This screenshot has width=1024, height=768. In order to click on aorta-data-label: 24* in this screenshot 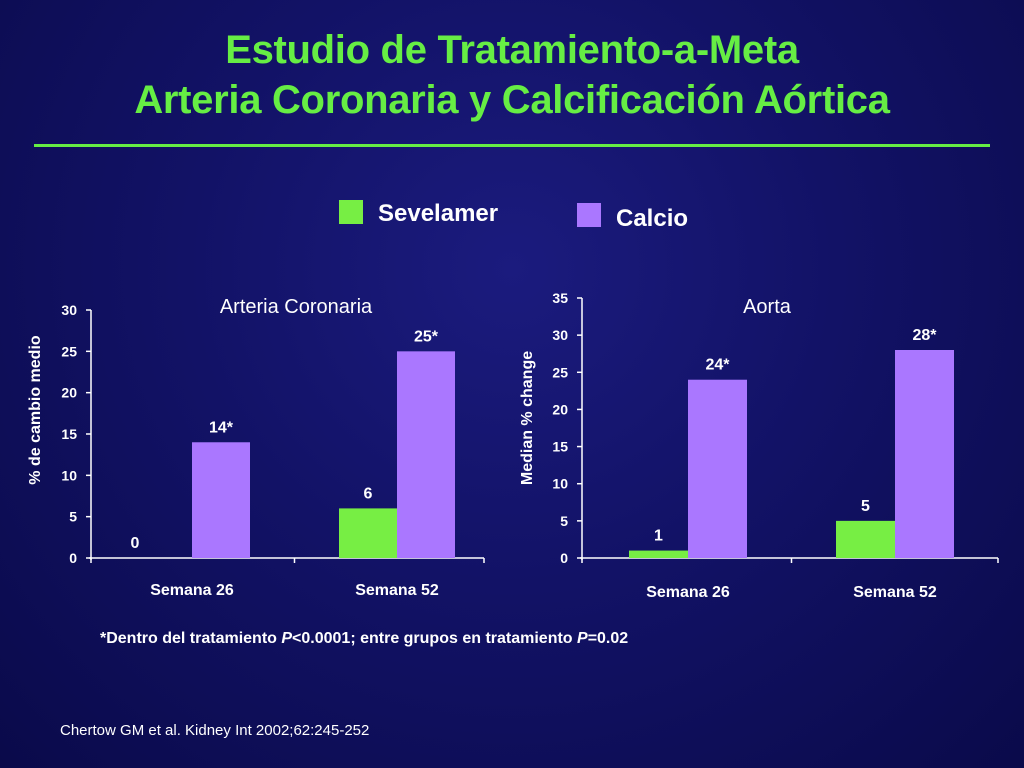, I will do `click(717, 365)`.